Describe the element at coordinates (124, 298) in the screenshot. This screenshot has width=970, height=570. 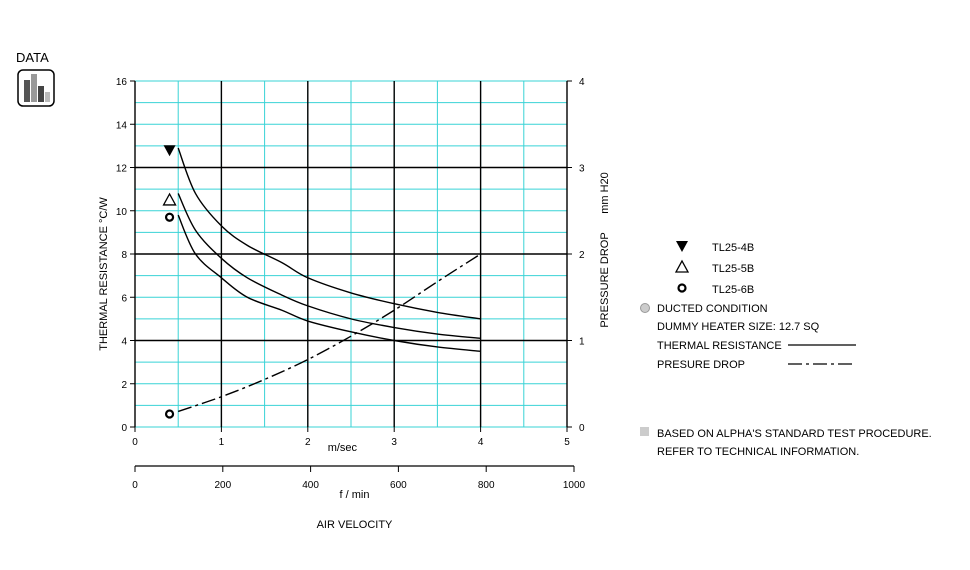
I see `y-left-tick-label: 6` at that location.